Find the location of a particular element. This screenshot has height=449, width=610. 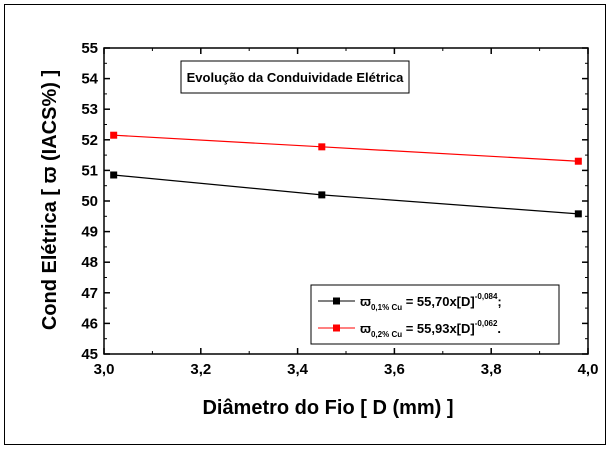

y-tick-label-10: 55 is located at coordinates (89, 48).